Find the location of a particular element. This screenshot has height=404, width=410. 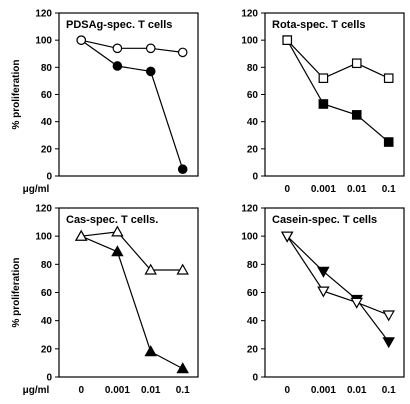

chart-title: Casein-spec. T cells is located at coordinates (324, 220).